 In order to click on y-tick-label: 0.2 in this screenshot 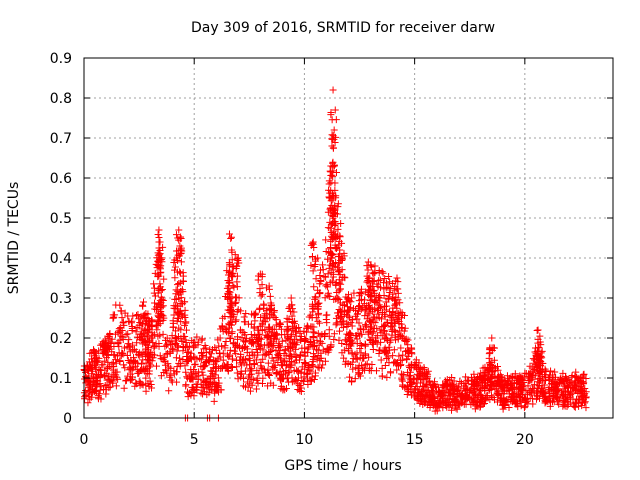, I will do `click(61, 339)`.